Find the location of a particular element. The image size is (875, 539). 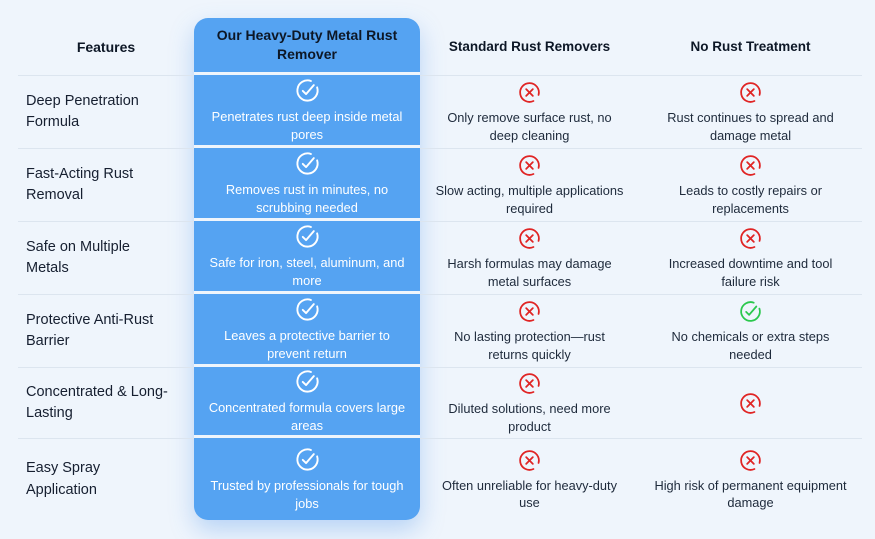

no-treatment-cell: High risk of permanent equipment damage is located at coordinates (750, 479).